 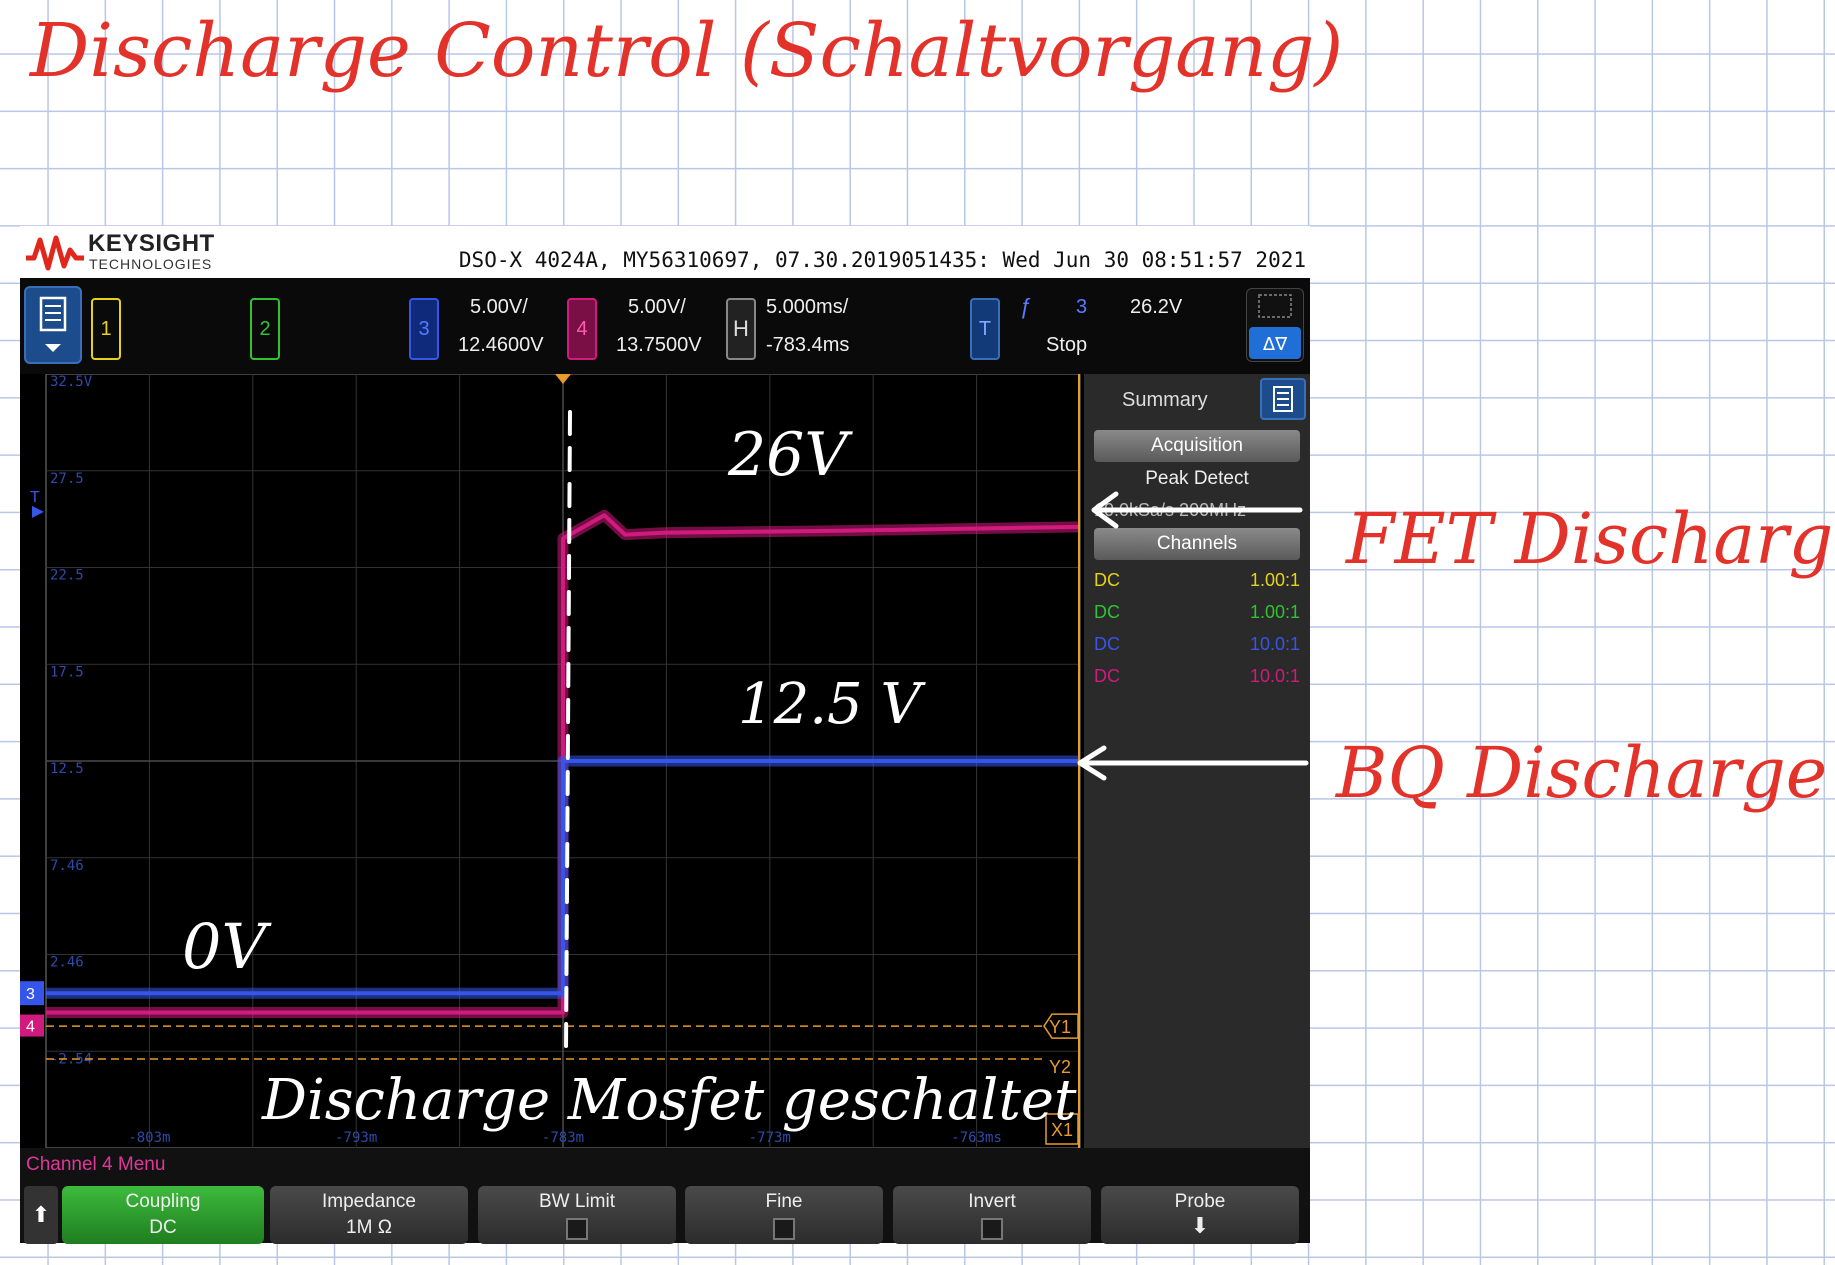 I want to click on voltage-tick-label: 22.5, so click(x=67, y=576).